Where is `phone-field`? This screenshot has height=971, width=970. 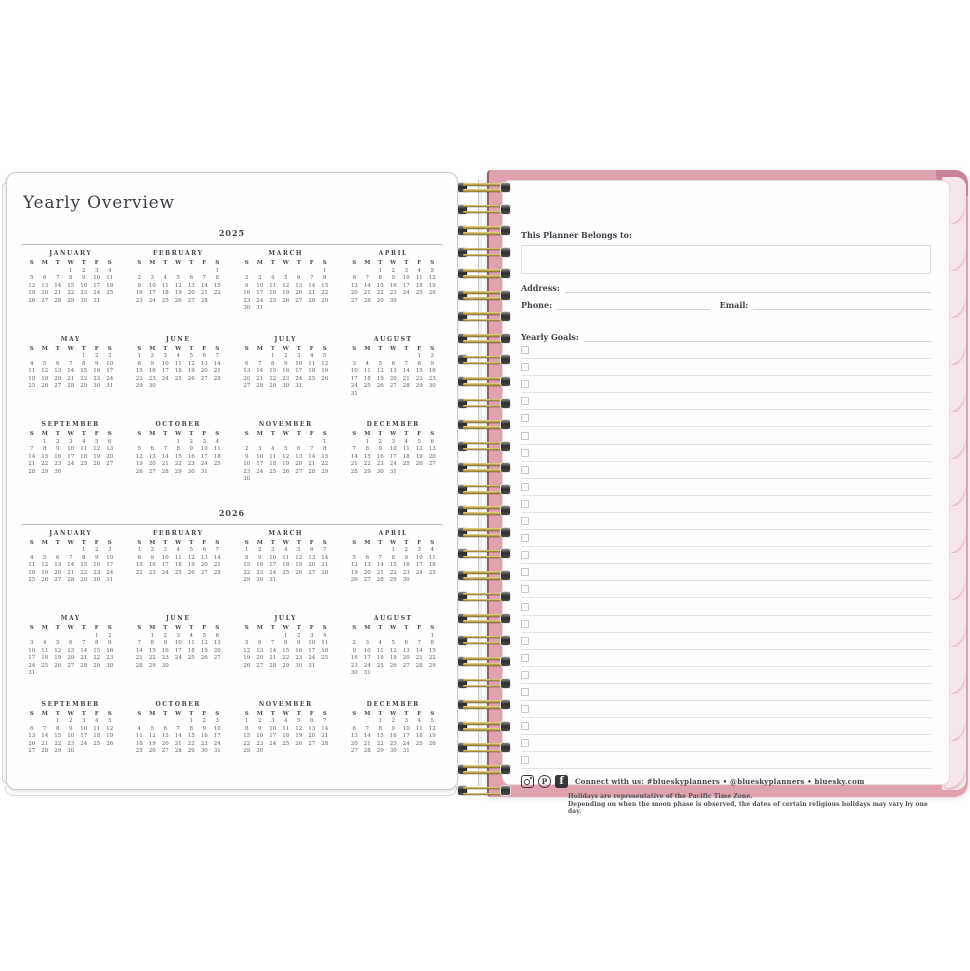
phone-field is located at coordinates (633, 305).